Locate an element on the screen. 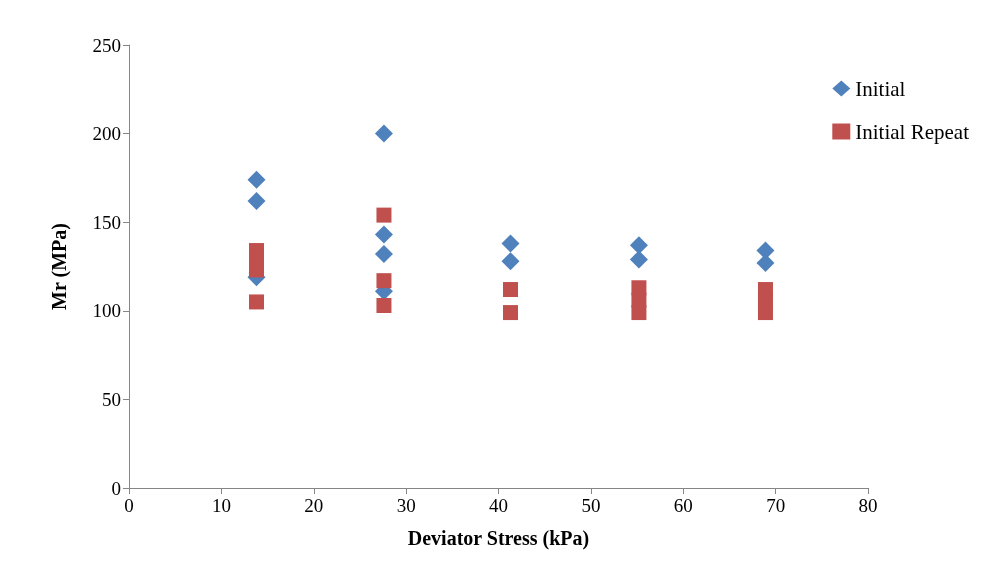  x-tick-label: 70 is located at coordinates (776, 505).